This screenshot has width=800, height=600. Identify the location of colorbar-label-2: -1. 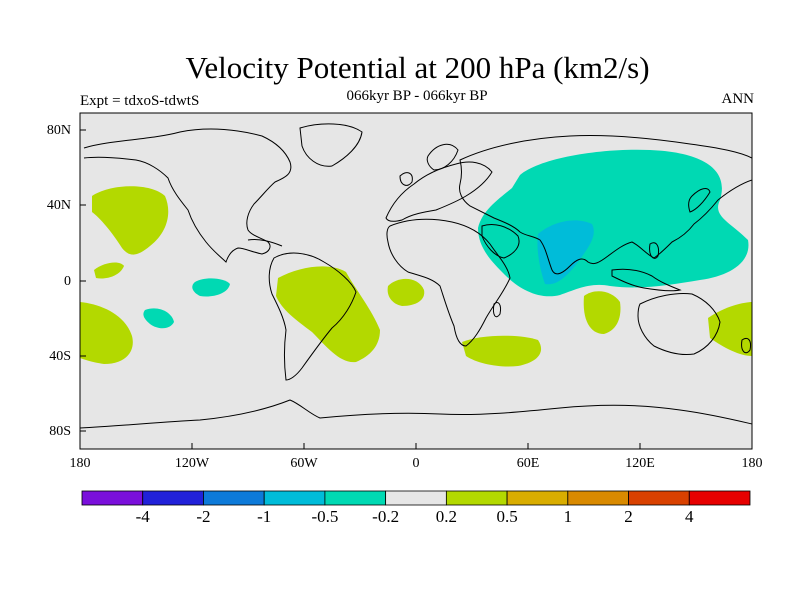
(264, 516).